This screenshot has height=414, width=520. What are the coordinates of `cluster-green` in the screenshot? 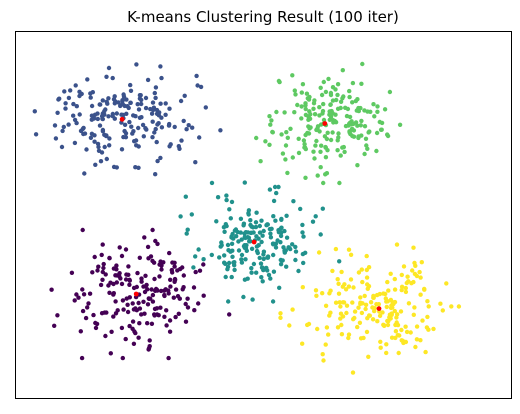 It's located at (328, 123).